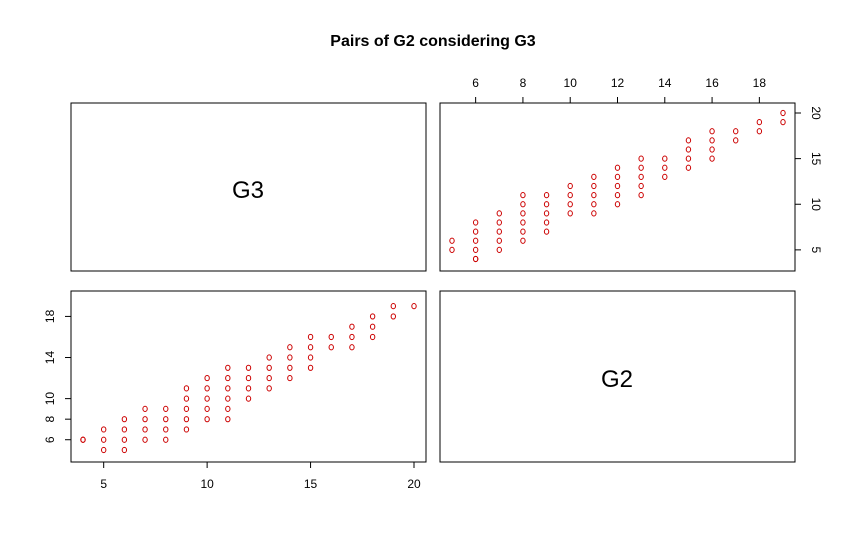 The width and height of the screenshot is (866, 534). I want to click on top-axis-tick-label: 14, so click(665, 83).